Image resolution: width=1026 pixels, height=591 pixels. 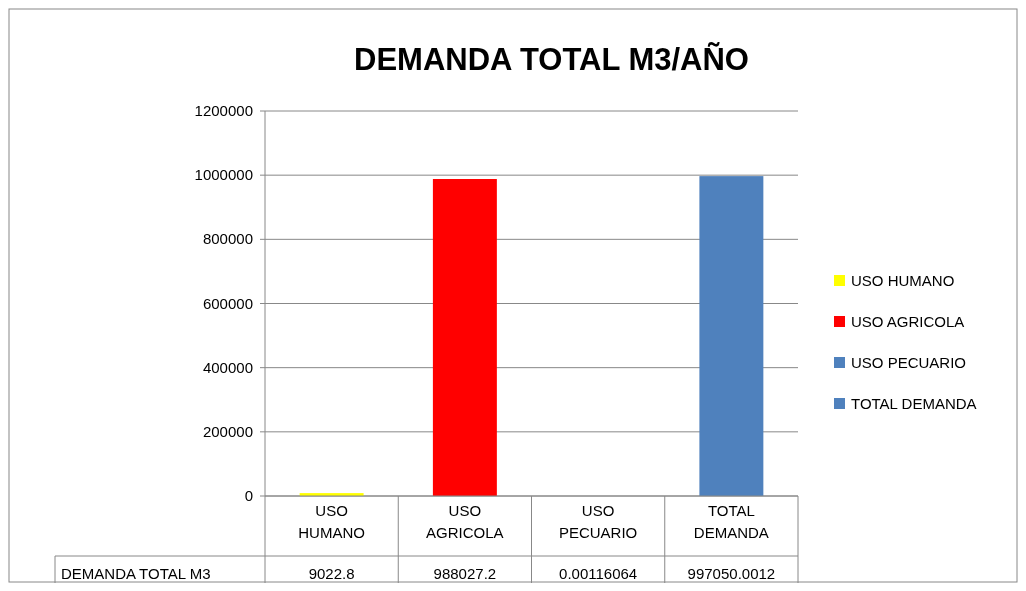 I want to click on text: 997050.0012, so click(x=731, y=573).